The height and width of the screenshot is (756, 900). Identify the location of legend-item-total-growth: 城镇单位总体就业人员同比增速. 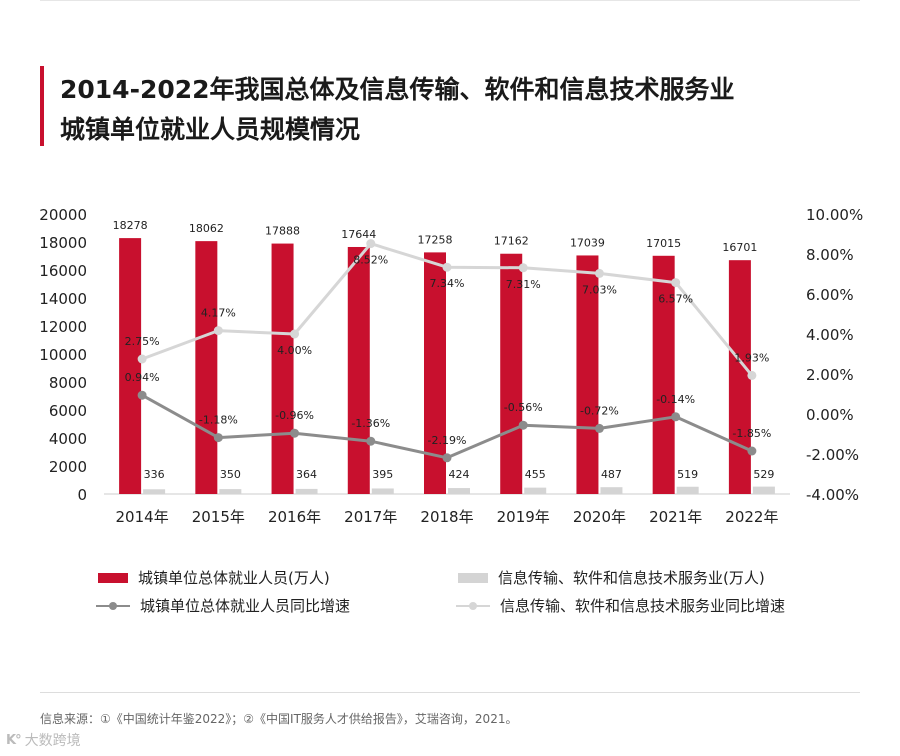
(223, 605).